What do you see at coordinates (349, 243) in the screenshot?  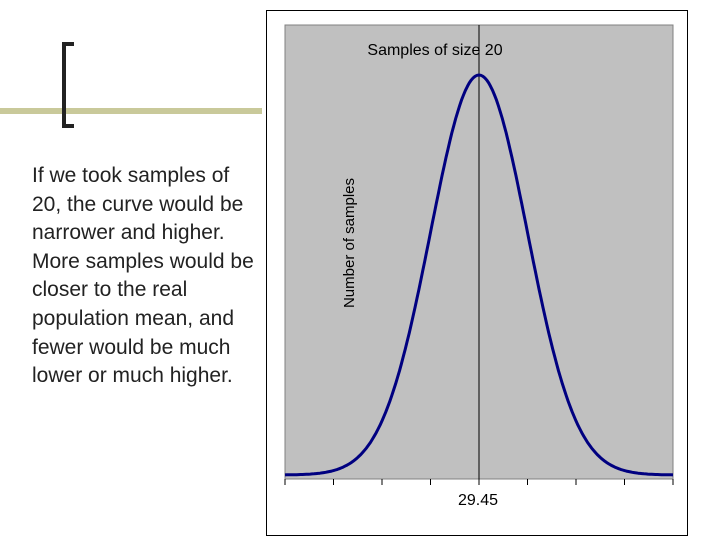 I see `y-axis-label: Number of samples` at bounding box center [349, 243].